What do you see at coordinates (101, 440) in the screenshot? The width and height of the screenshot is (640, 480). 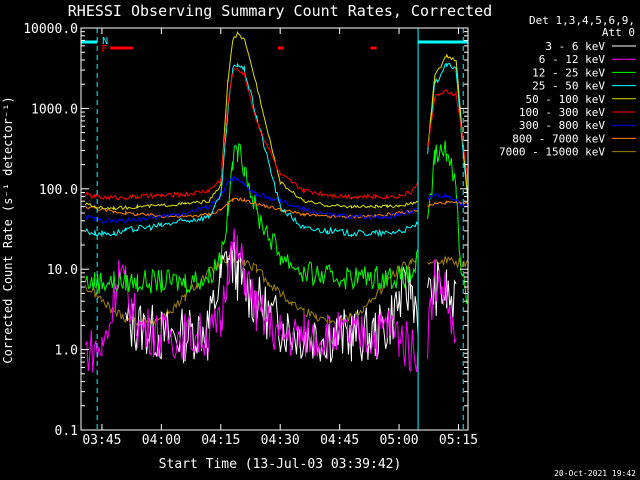 I see `x-tick-label: 03:45` at bounding box center [101, 440].